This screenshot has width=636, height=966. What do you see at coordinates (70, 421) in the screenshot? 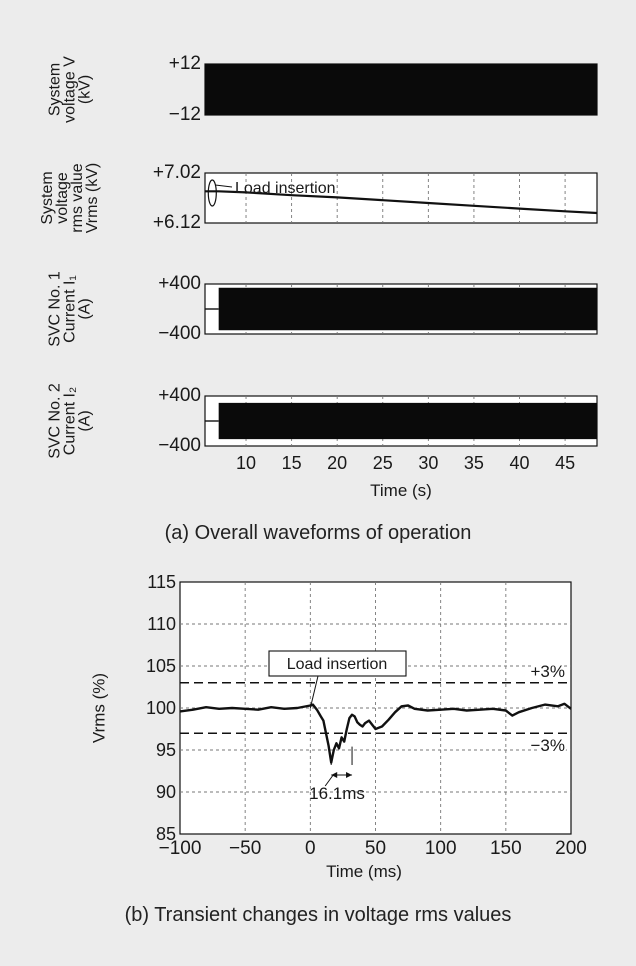
I see `y-axis-label-line: Current I₂` at bounding box center [70, 421].